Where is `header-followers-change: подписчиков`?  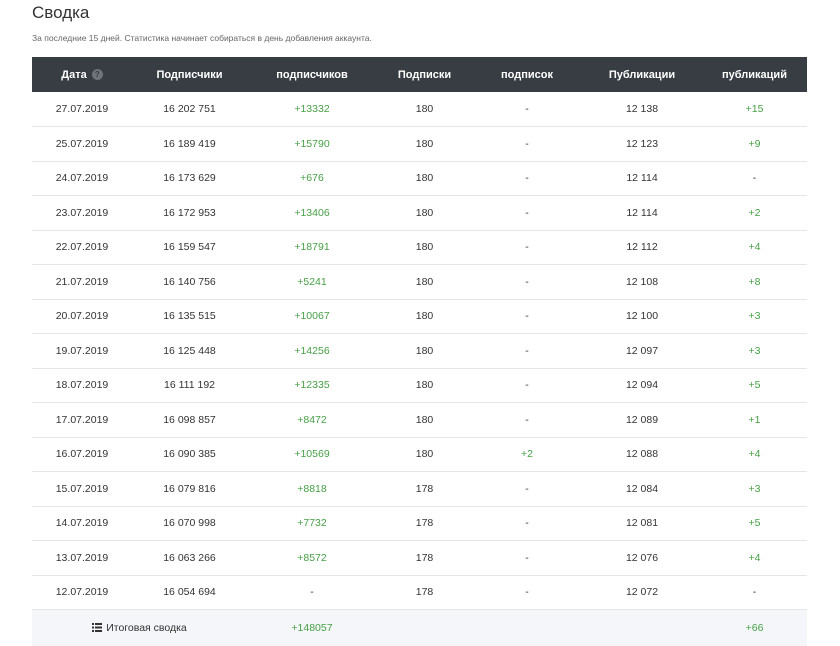
header-followers-change: подписчиков is located at coordinates (312, 74).